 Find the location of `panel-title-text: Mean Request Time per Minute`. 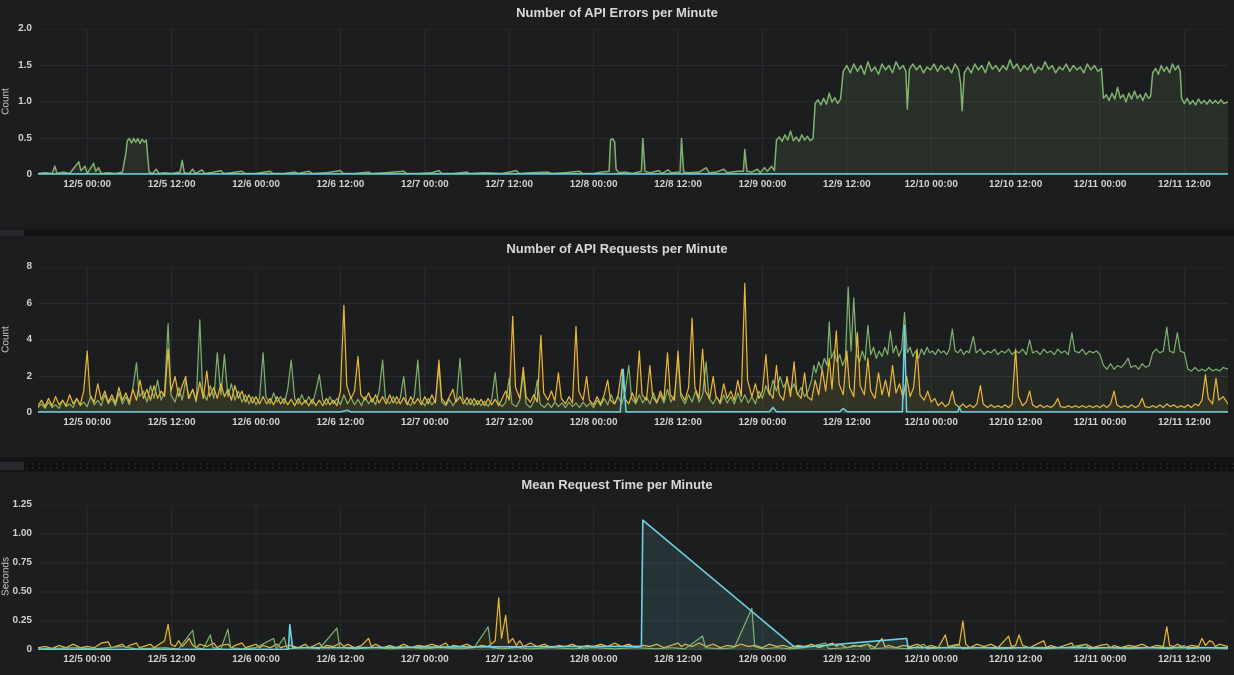

panel-title-text: Mean Request Time per Minute is located at coordinates (617, 484).